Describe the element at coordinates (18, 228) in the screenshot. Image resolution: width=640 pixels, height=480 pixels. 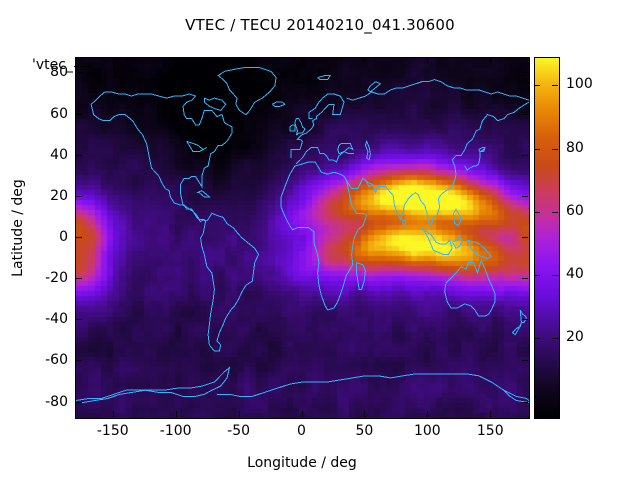
I see `y-axis-title: Latitude / deg` at that location.